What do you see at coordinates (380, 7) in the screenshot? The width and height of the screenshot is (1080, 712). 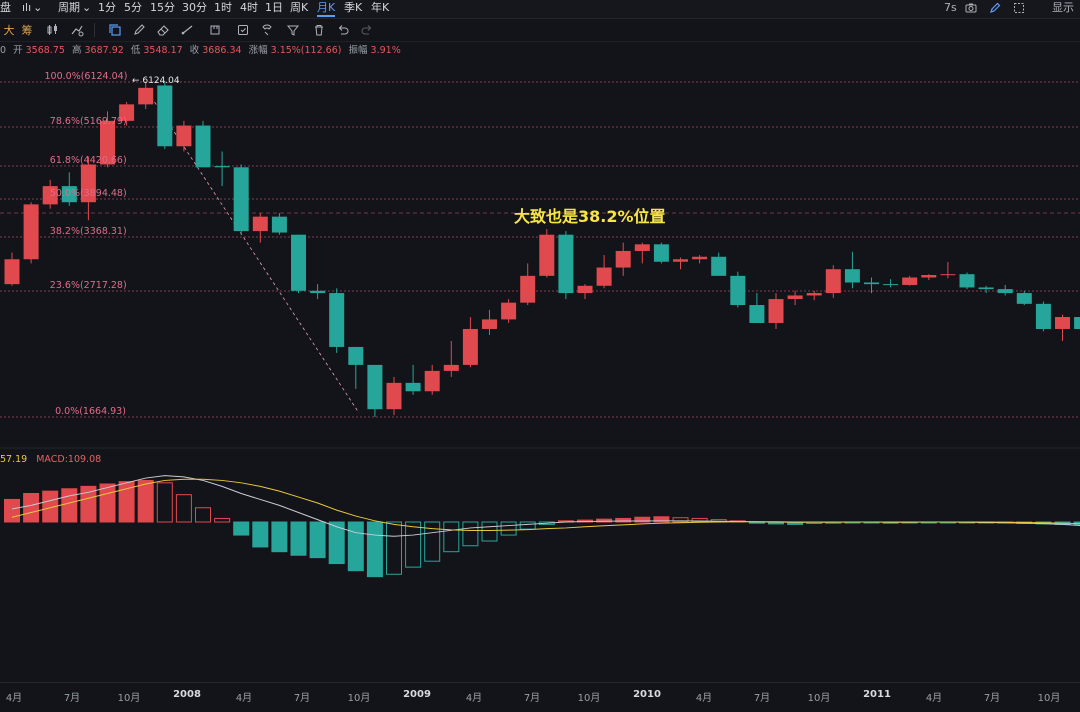 I see `period-year: 年K` at bounding box center [380, 7].